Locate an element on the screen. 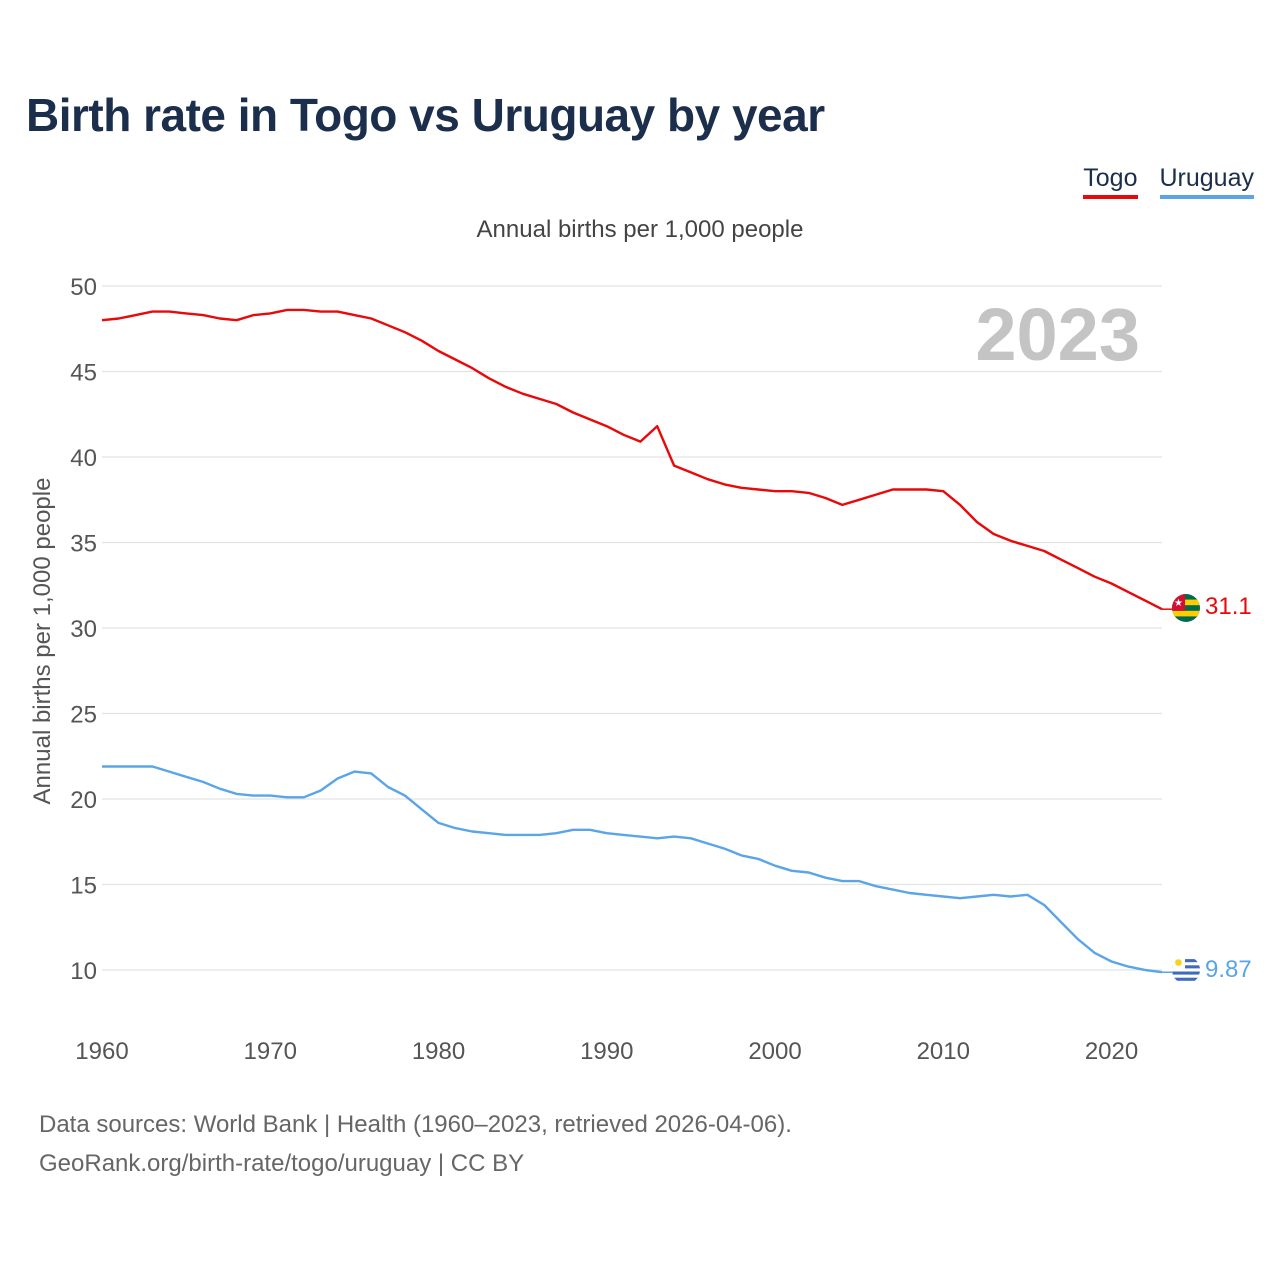  x-axis-ticks: 1960 1970 1980 1990 2000 2010 2020 is located at coordinates (606, 1051).